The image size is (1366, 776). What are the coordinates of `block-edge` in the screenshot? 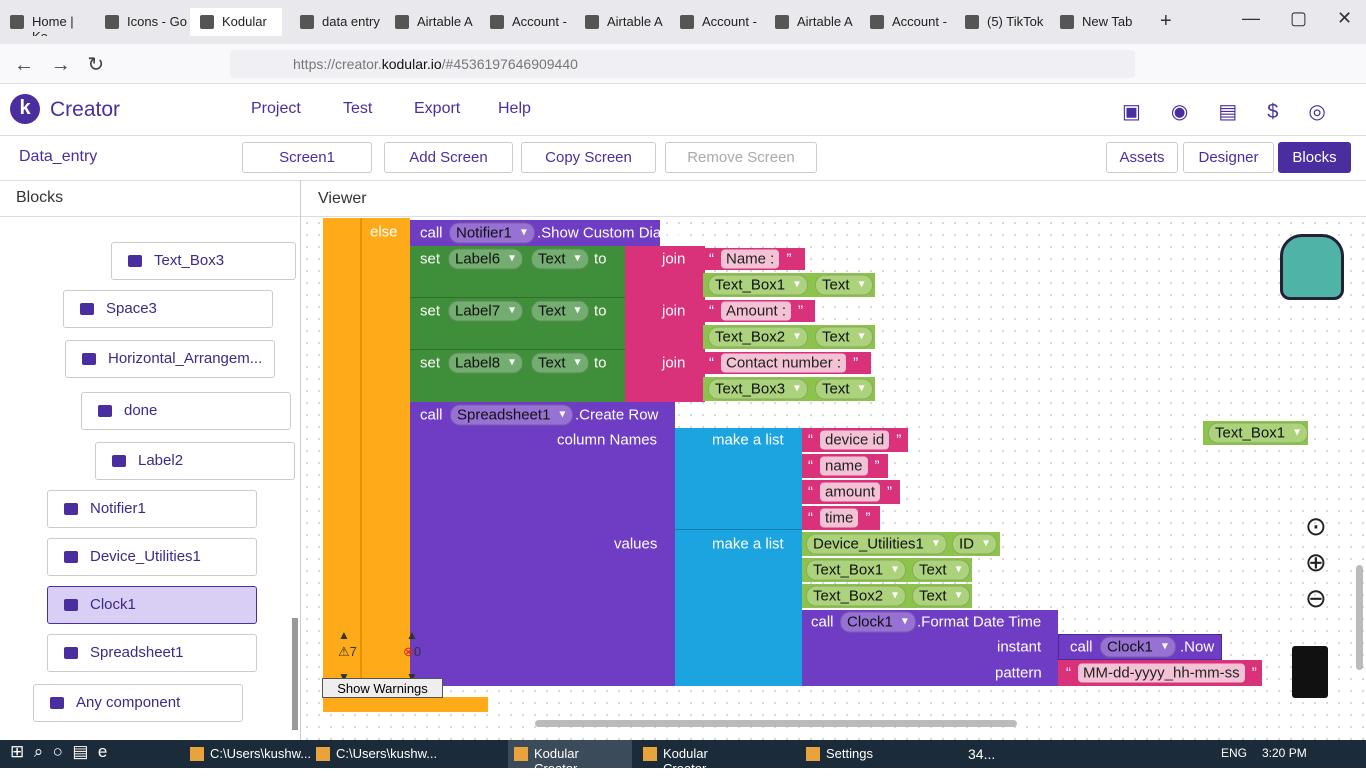 It's located at (361, 453).